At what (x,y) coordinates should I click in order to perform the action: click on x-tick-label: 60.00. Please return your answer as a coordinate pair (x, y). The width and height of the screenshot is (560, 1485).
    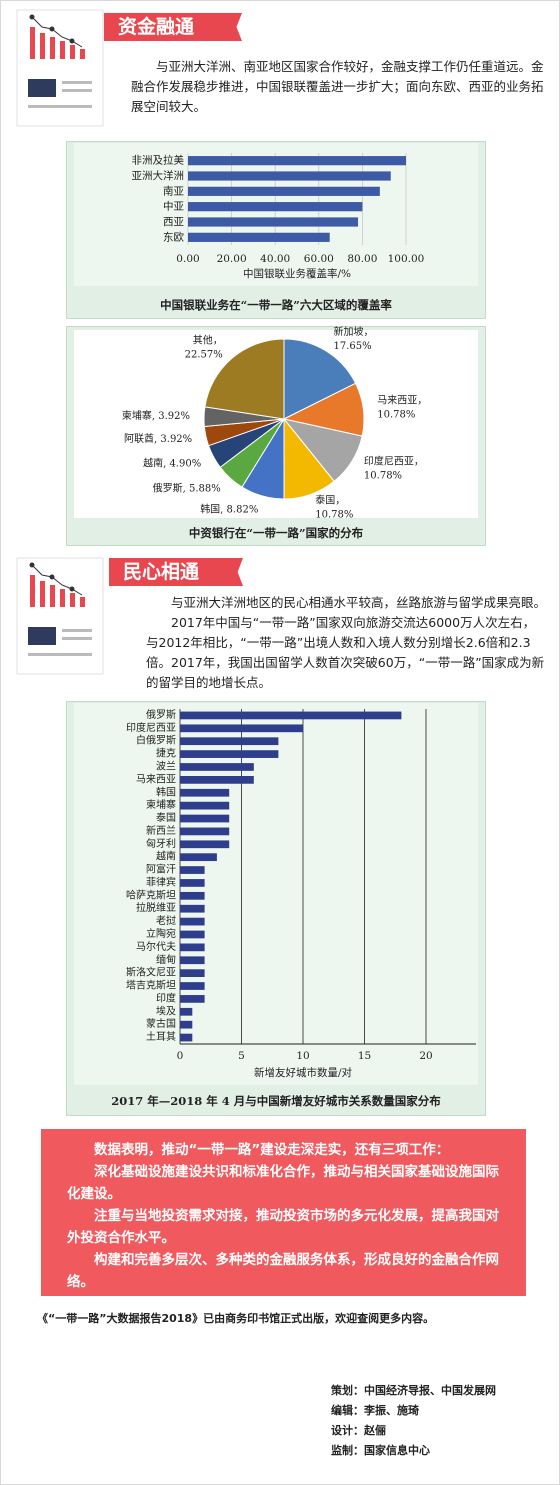
    Looking at the image, I should click on (319, 259).